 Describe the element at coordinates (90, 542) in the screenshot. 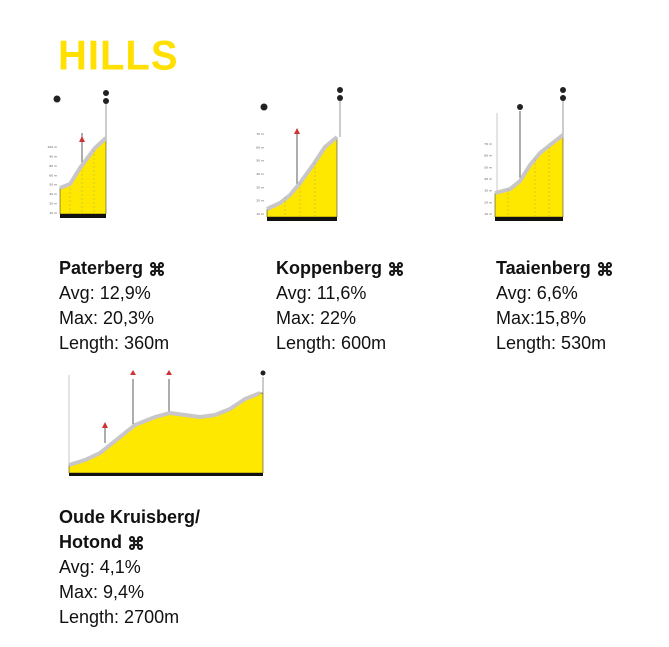

I see `climb-name-label: Hotond` at that location.